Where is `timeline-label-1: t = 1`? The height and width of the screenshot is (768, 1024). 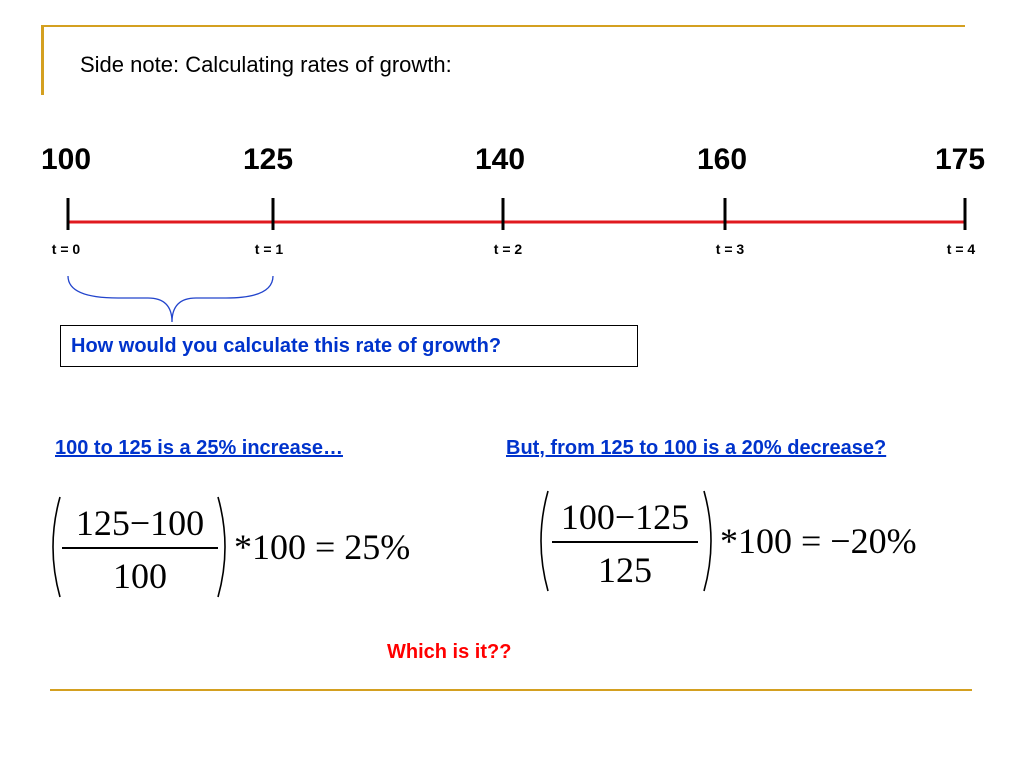
timeline-label-1: t = 1 is located at coordinates (269, 249).